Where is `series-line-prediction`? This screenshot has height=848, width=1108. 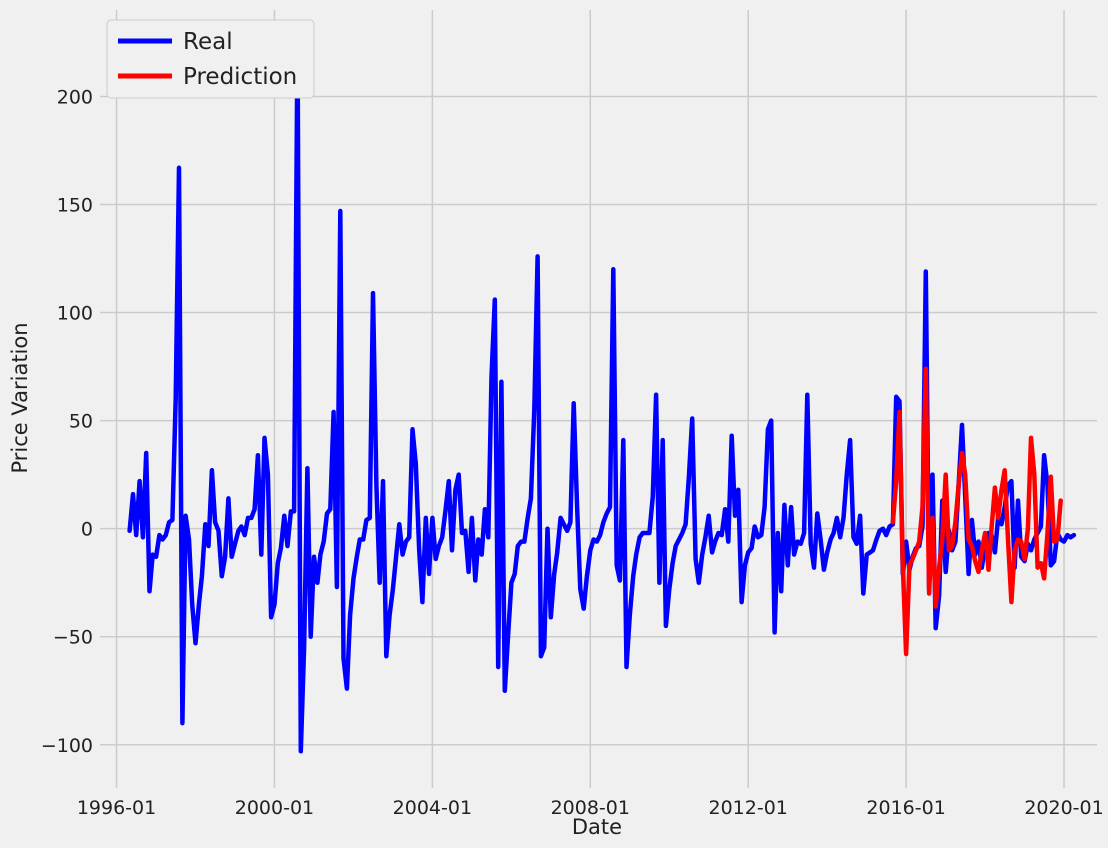 series-line-prediction is located at coordinates (976, 511).